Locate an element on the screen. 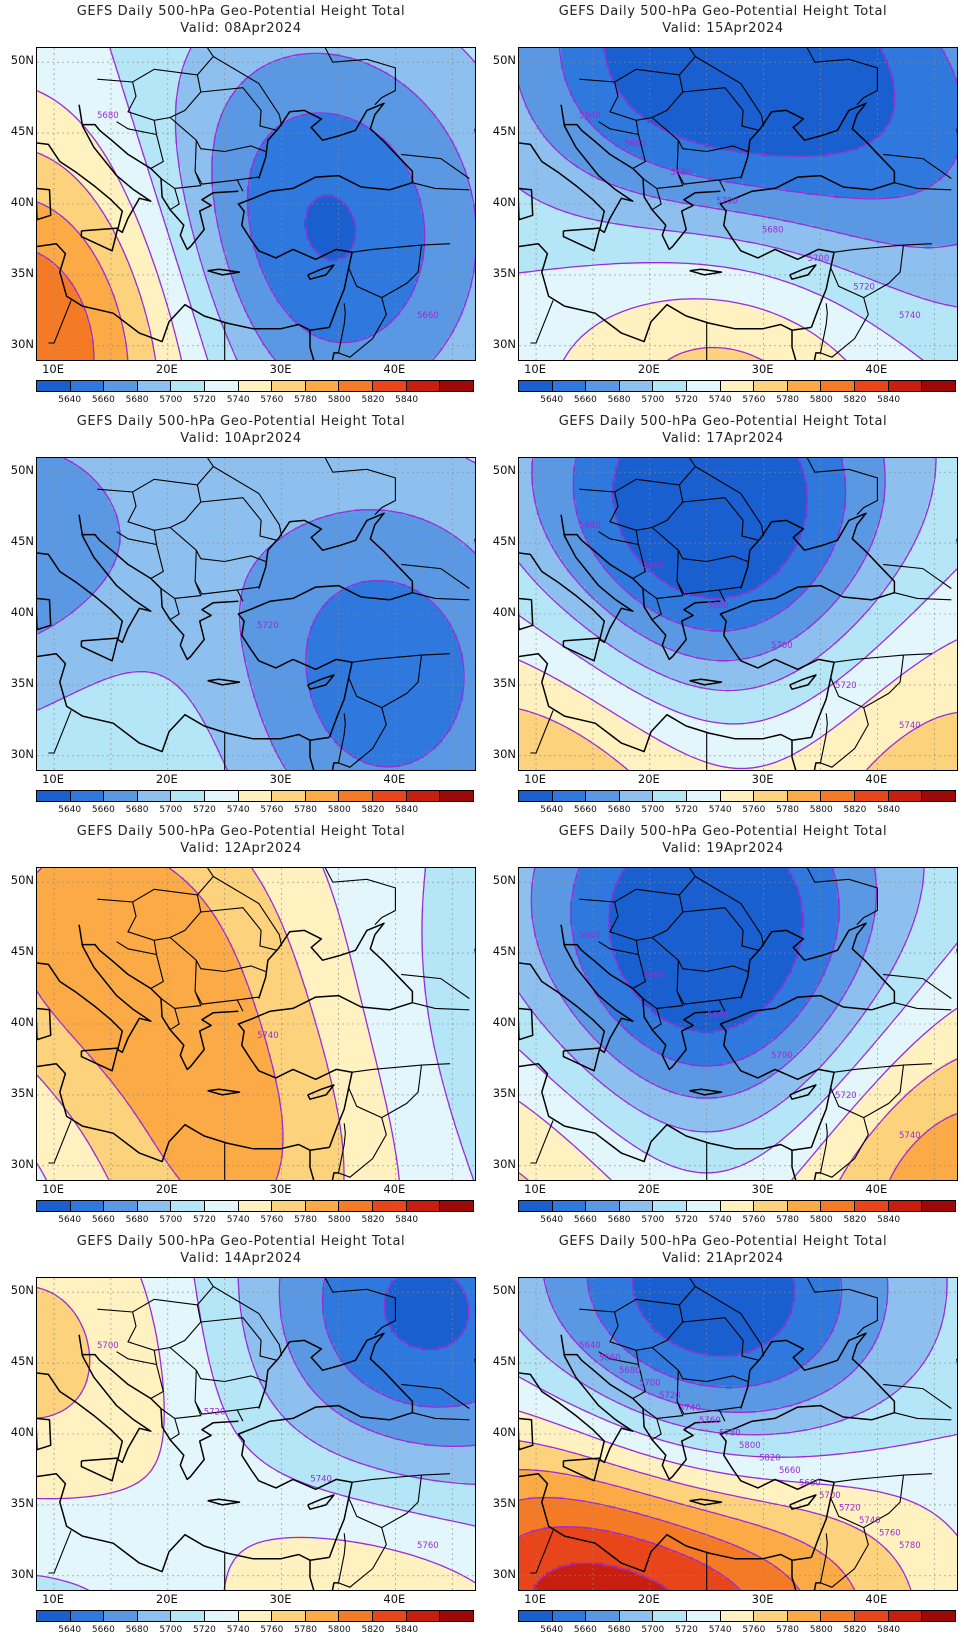 This screenshot has height=1640, width=964. lat-label: 40N is located at coordinates (22, 1432).